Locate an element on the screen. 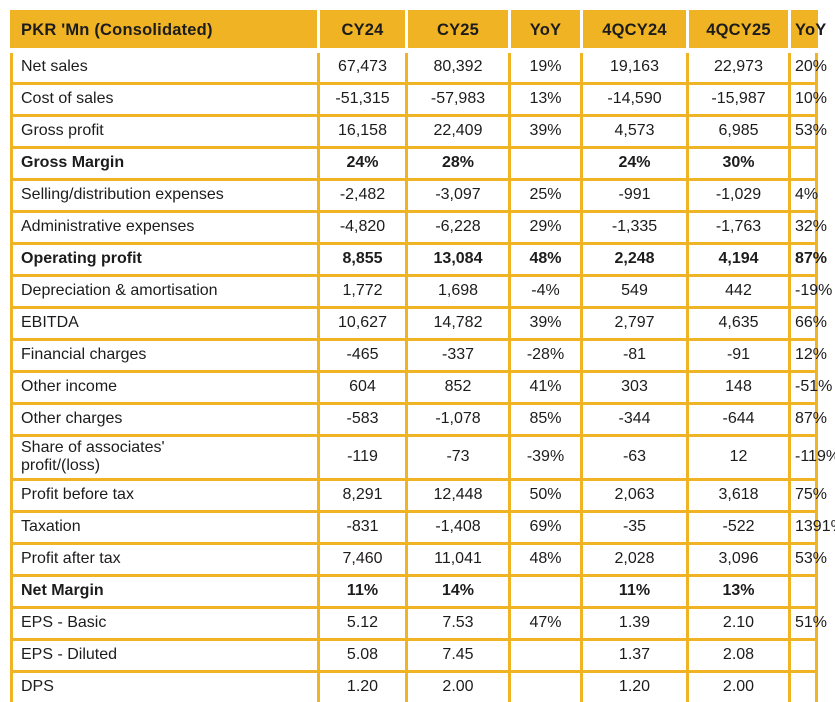  column-header: 4QCY25 is located at coordinates (738, 32).